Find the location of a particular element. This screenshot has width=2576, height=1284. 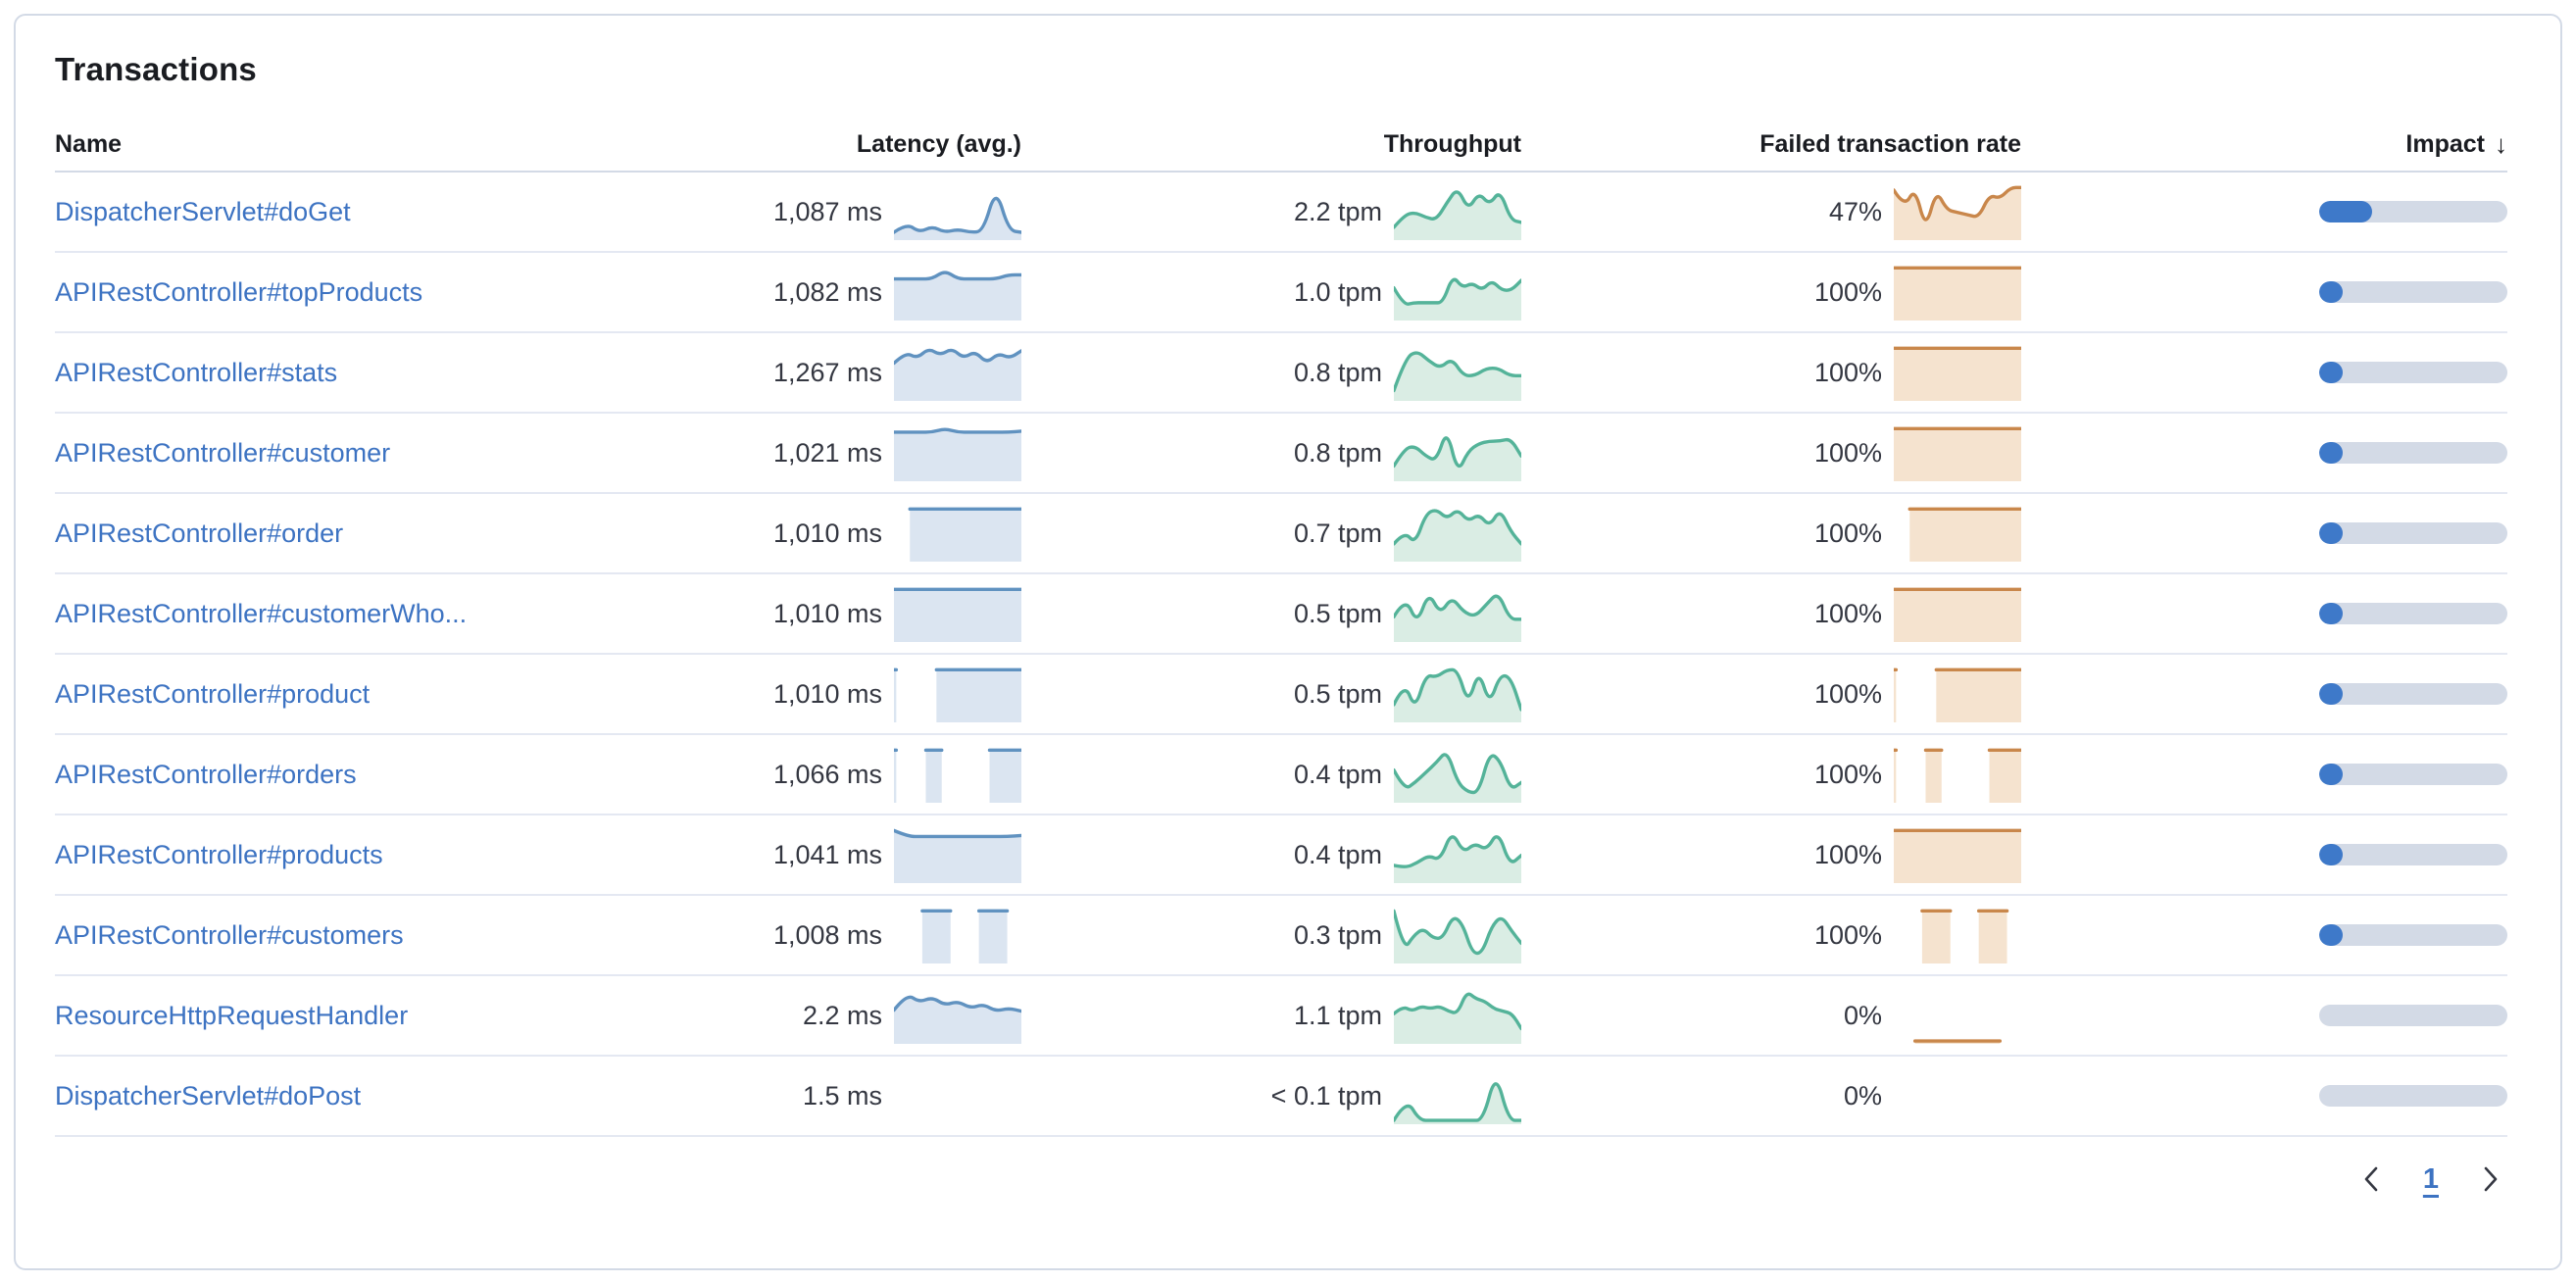

transaction-name-link: APIRestController#product is located at coordinates (213, 693).